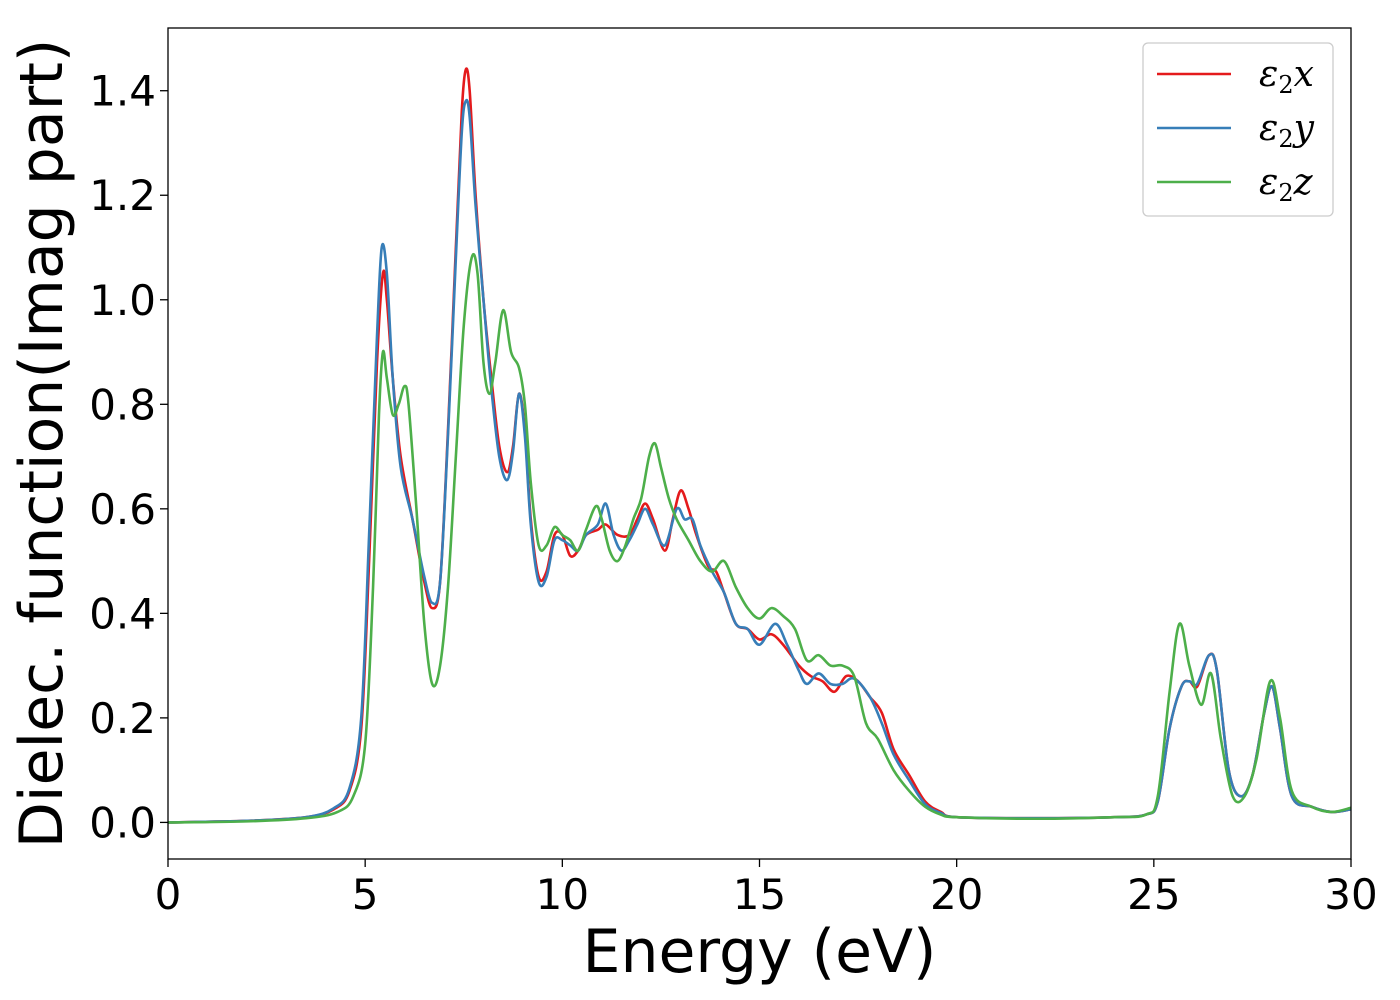  Describe the element at coordinates (122, 718) in the screenshot. I see `y-tick-label: 0.2` at that location.